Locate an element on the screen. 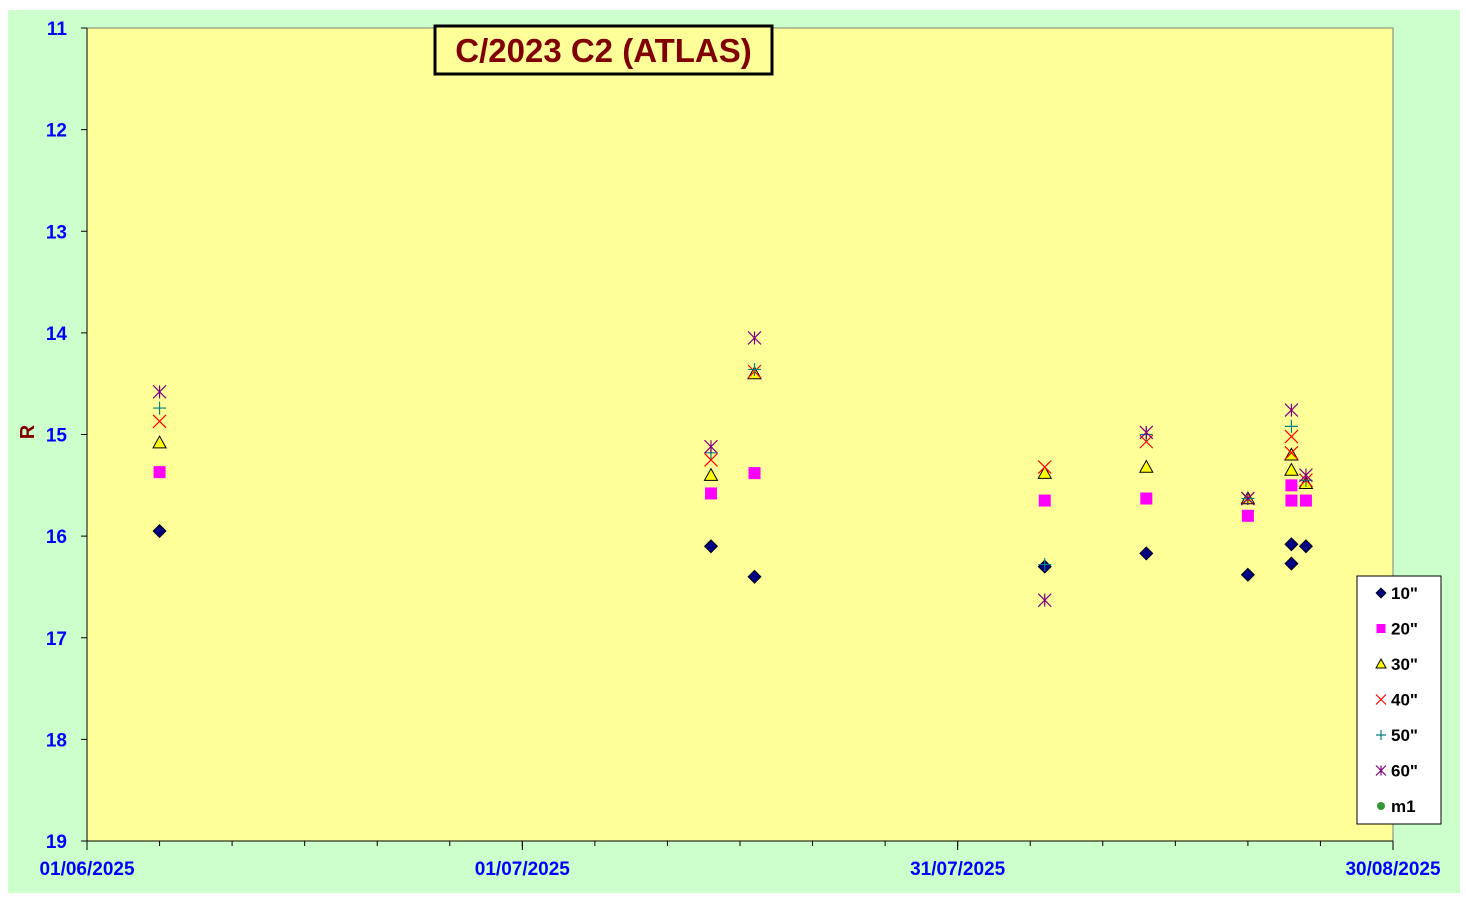 The height and width of the screenshot is (906, 1466). legend: 10" 20" 30" 40" 50" 60" m1 is located at coordinates (1399, 700).